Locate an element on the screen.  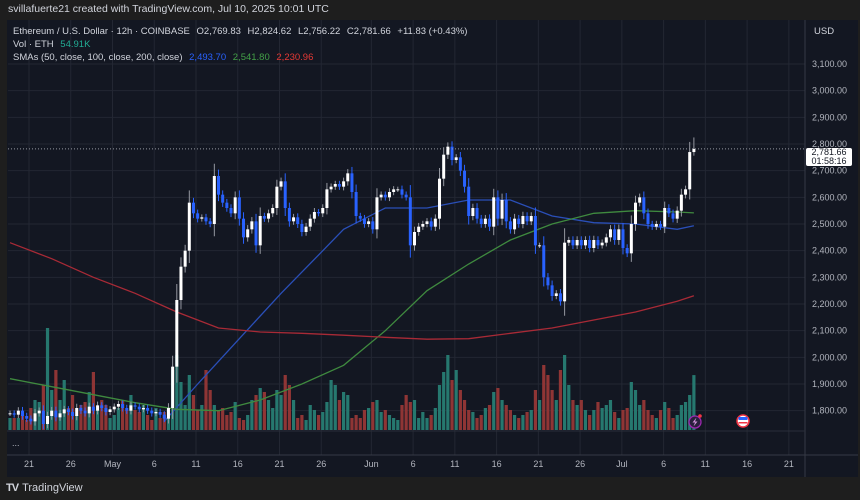
x-tick-label: 6 is located at coordinates (154, 464).